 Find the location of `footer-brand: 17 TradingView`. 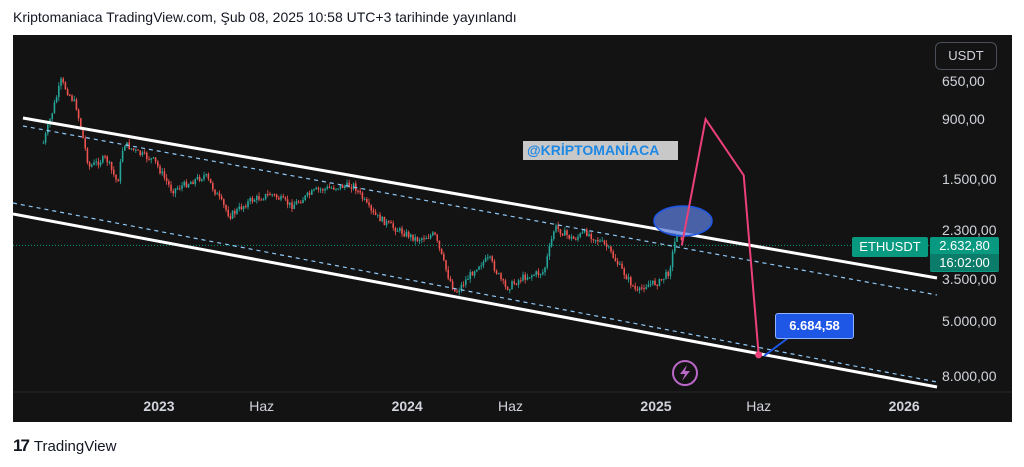

footer-brand: 17 TradingView is located at coordinates (64, 446).